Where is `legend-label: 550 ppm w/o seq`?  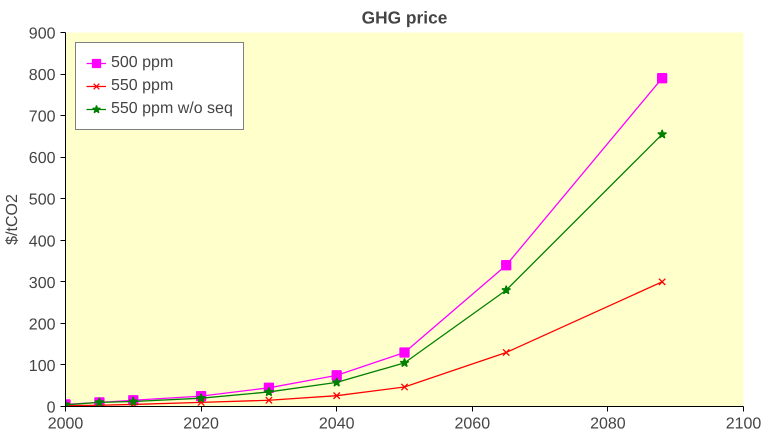 legend-label: 550 ppm w/o seq is located at coordinates (172, 109).